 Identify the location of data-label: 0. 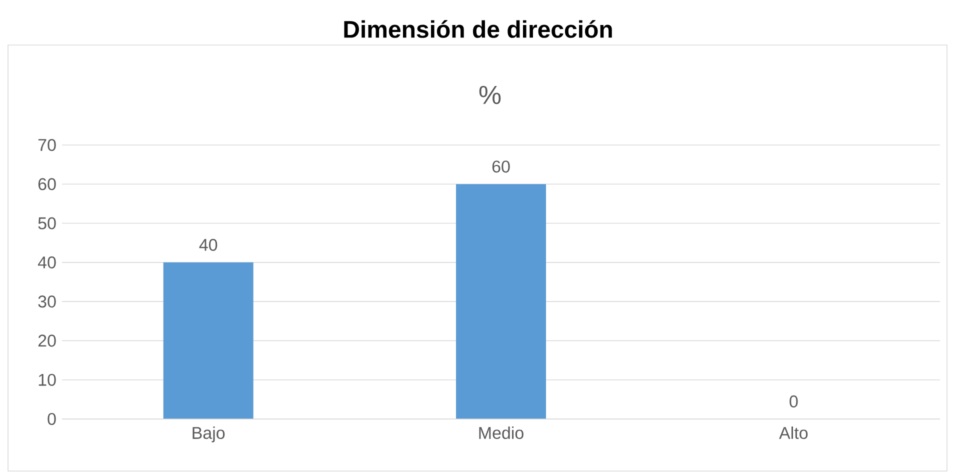
(794, 401).